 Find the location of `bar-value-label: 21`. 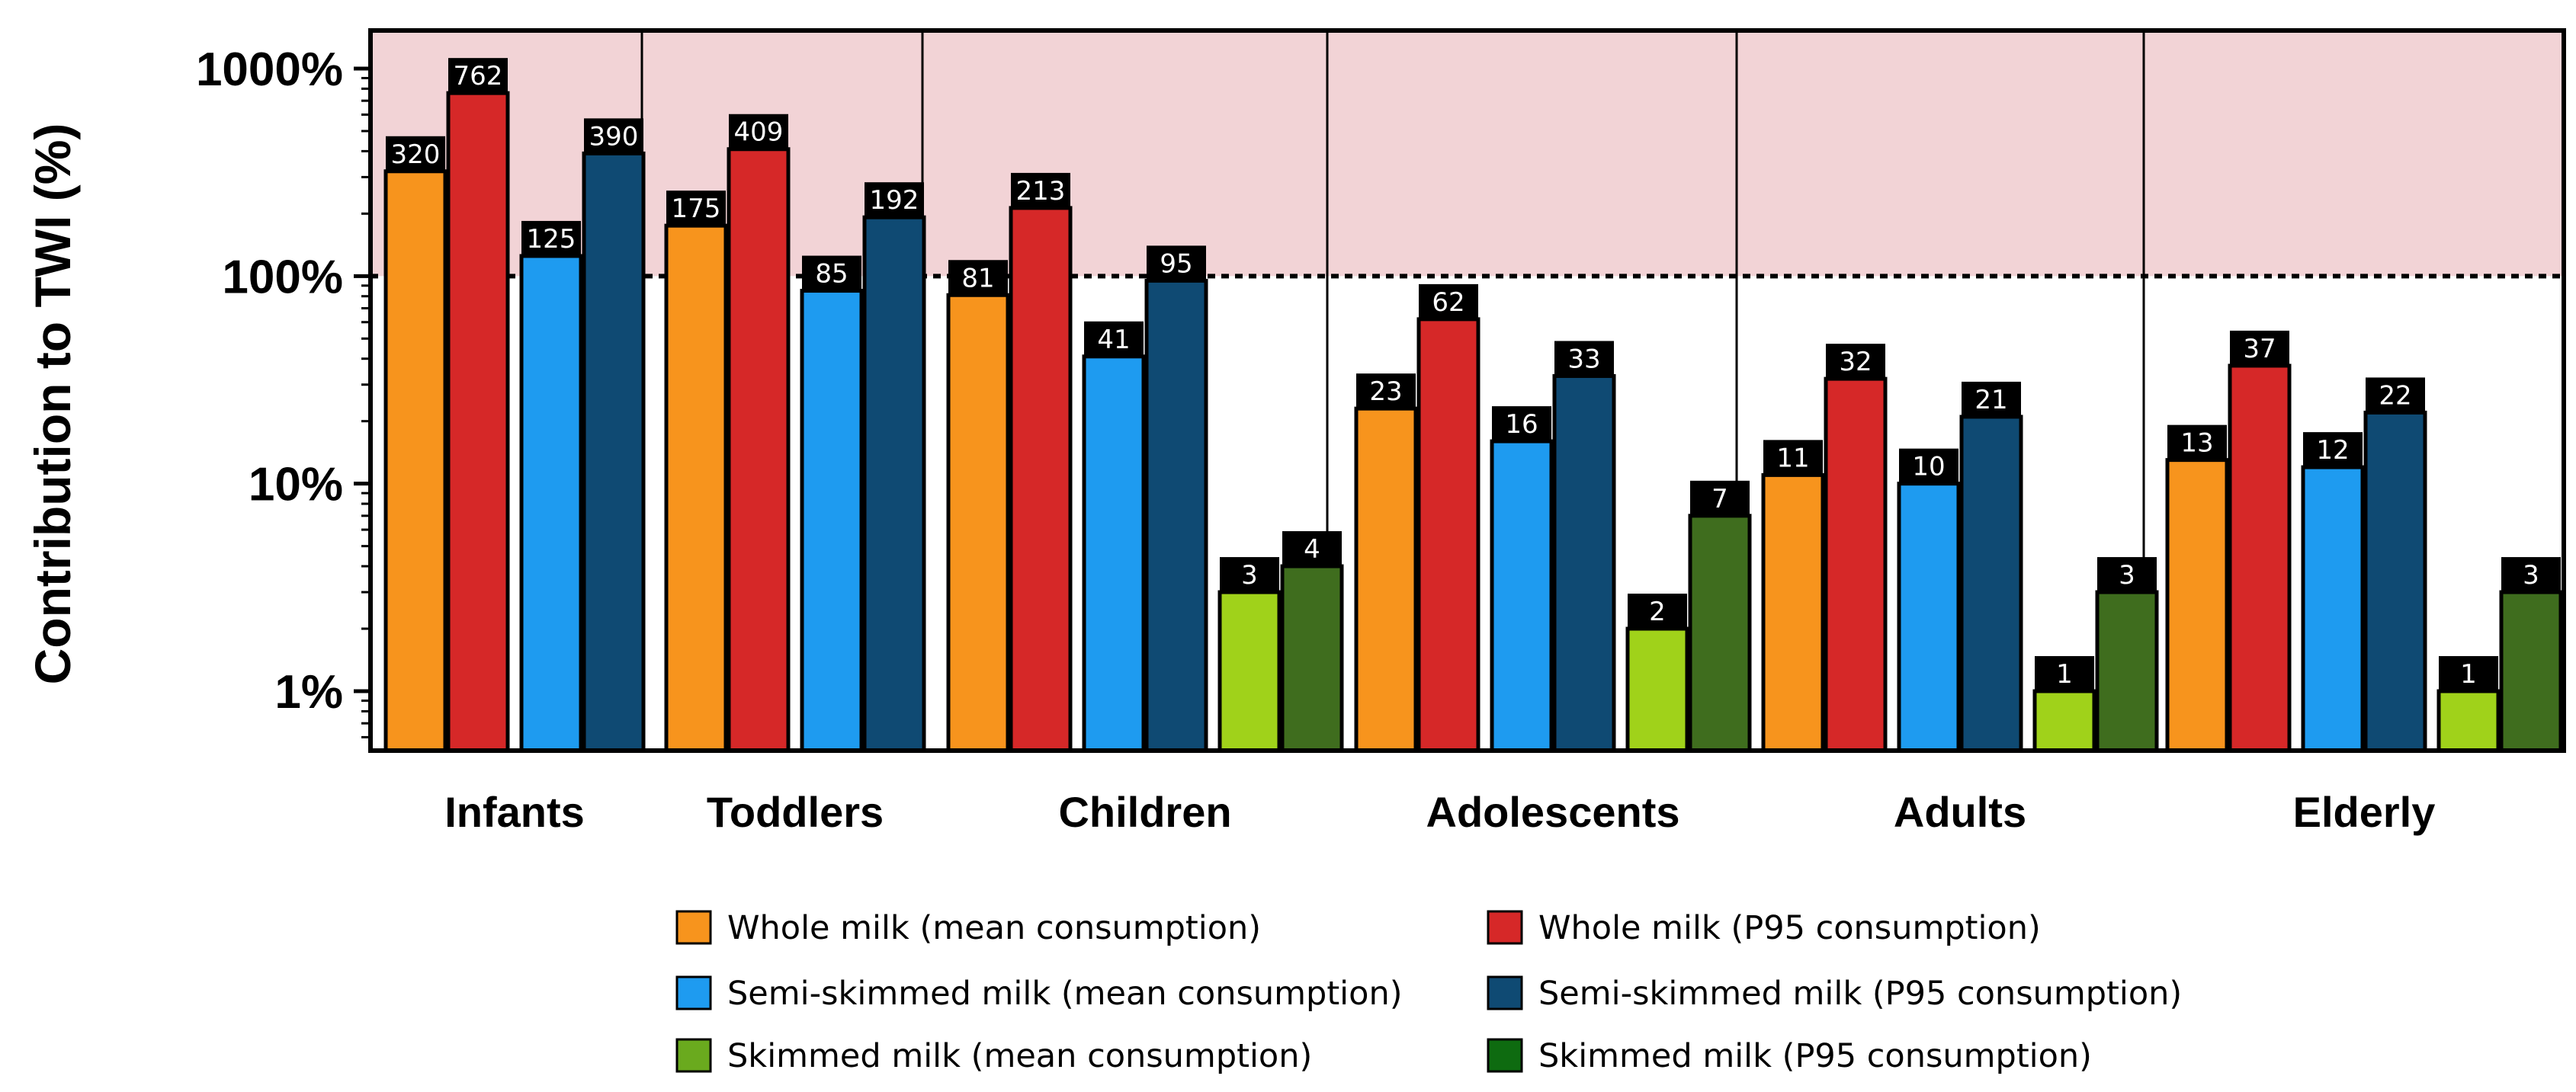

bar-value-label: 21 is located at coordinates (1991, 400).